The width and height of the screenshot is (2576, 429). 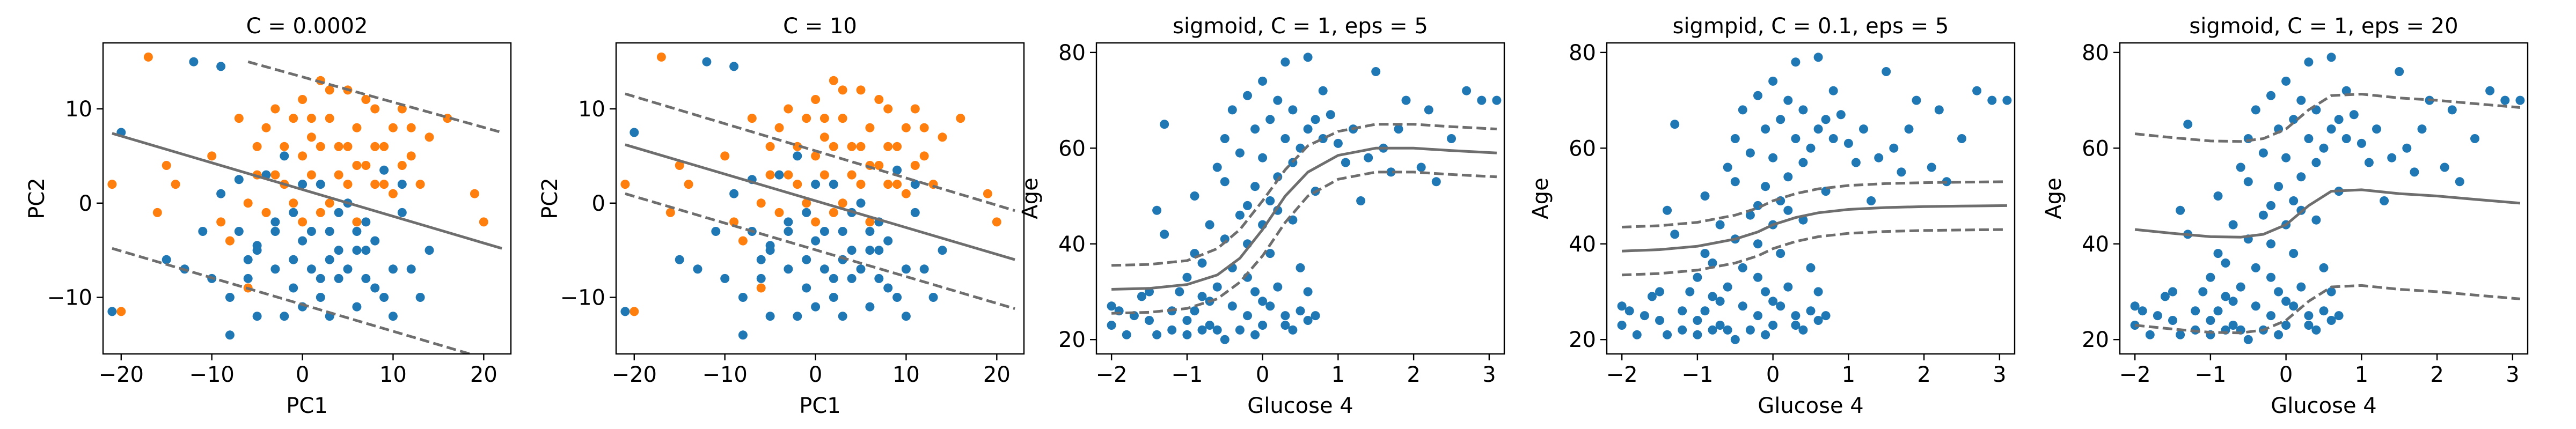 I want to click on margin-line, so click(x=1304, y=243).